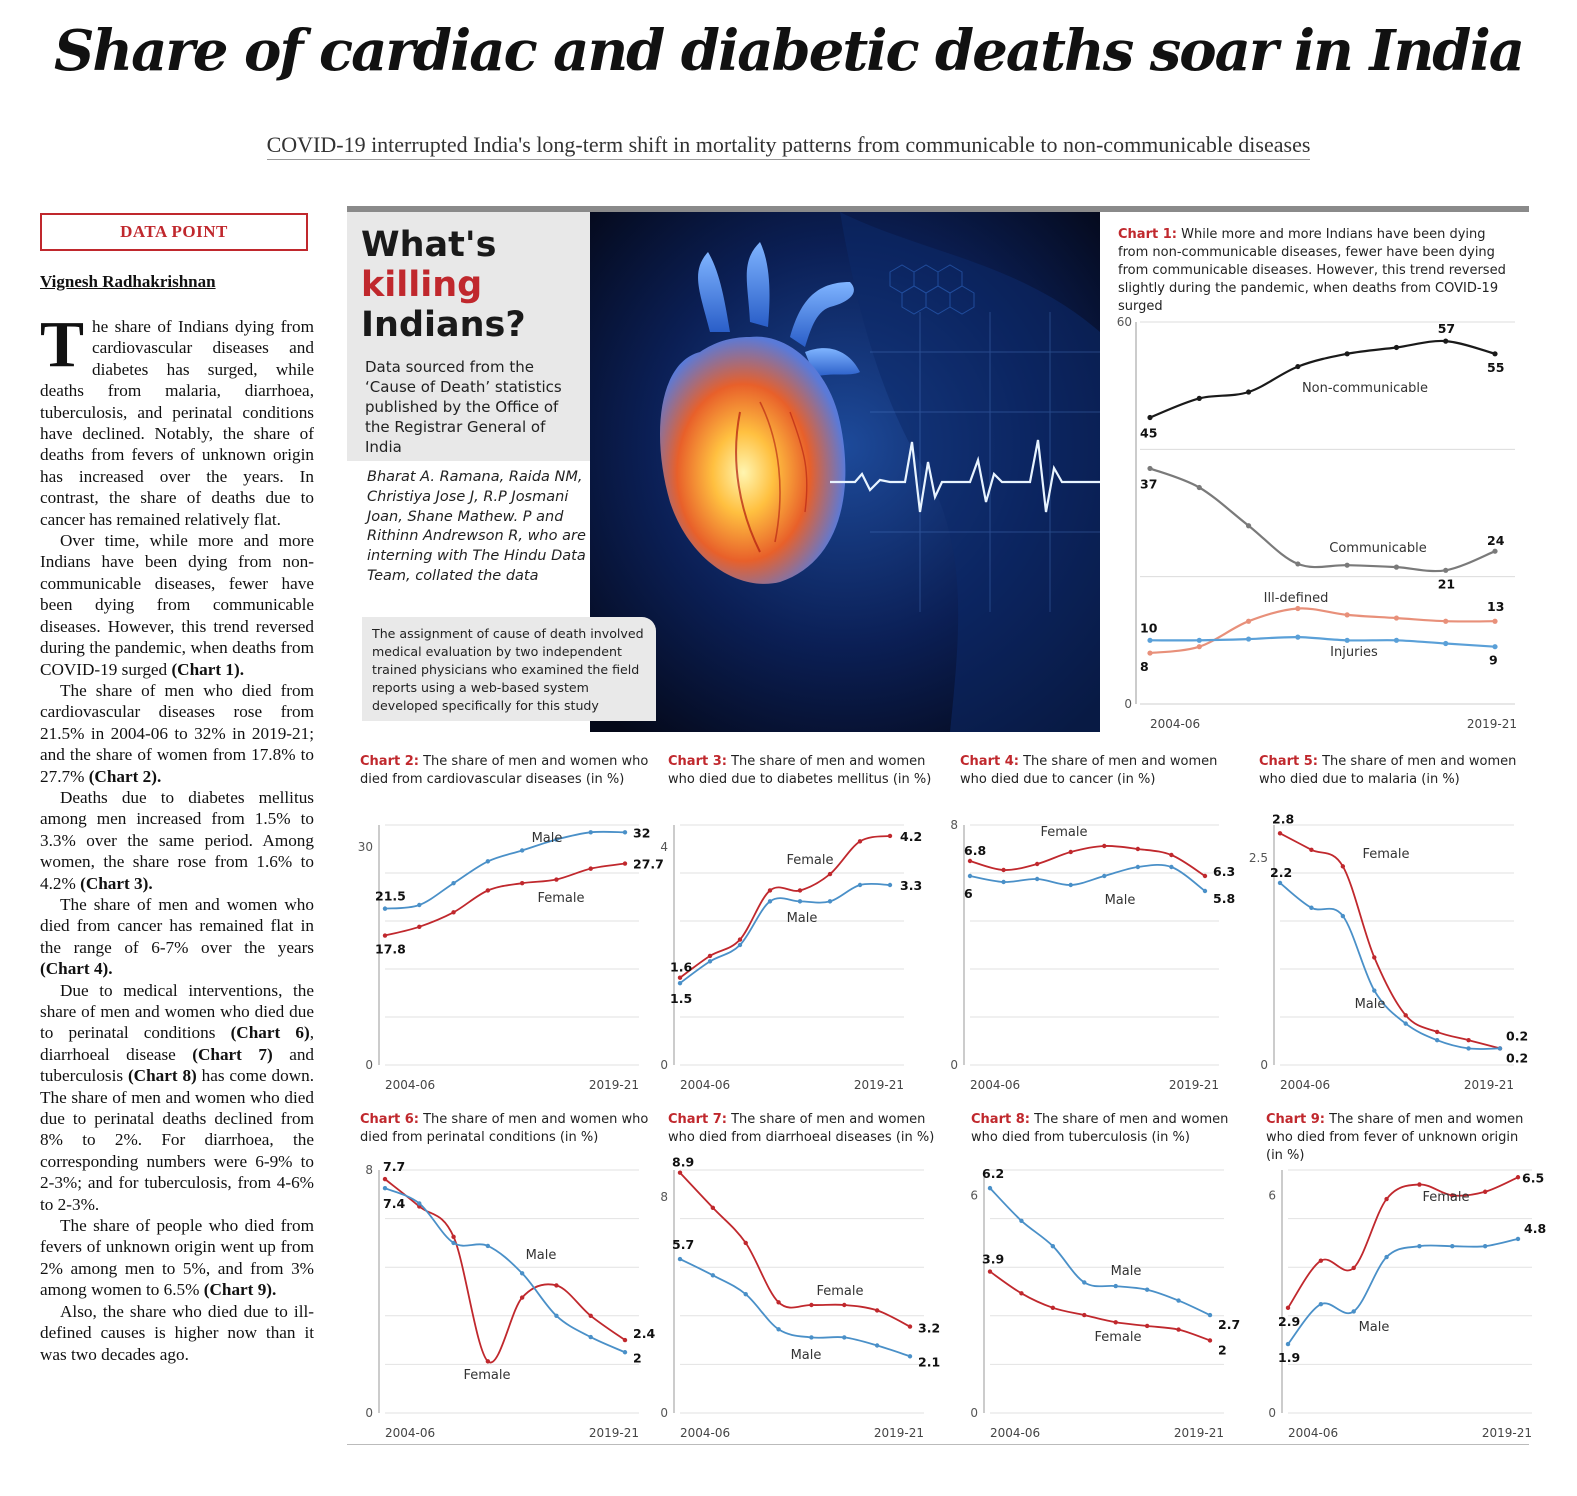 This screenshot has width=1577, height=1496. Describe the element at coordinates (800, 1297) in the screenshot. I see `chart7: 0 8 2004-06 2019-21 Female 8.9 3.2 Male 5.7 2.1` at that location.